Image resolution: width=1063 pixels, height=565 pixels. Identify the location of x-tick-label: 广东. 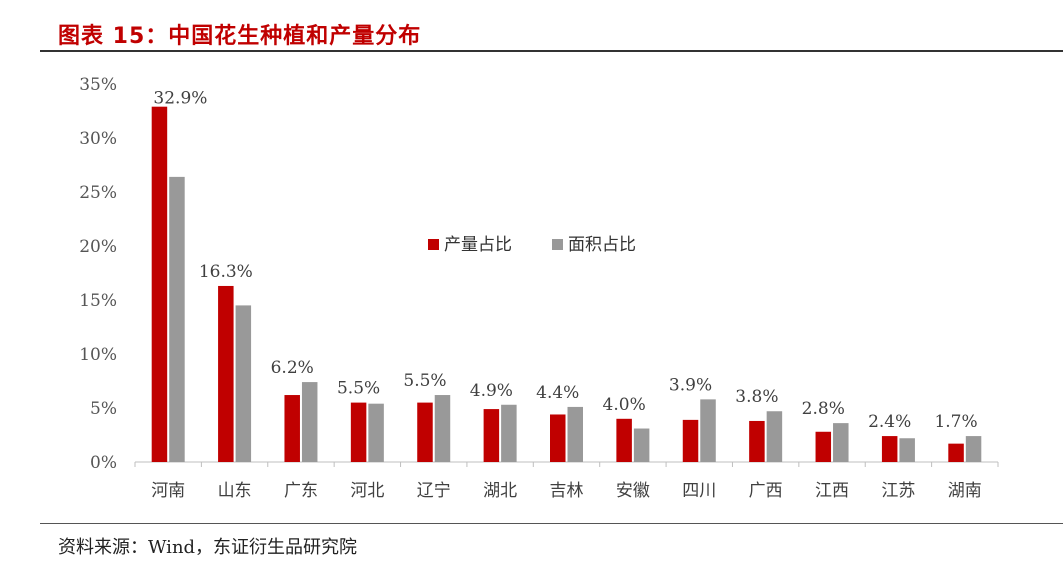
(301, 491).